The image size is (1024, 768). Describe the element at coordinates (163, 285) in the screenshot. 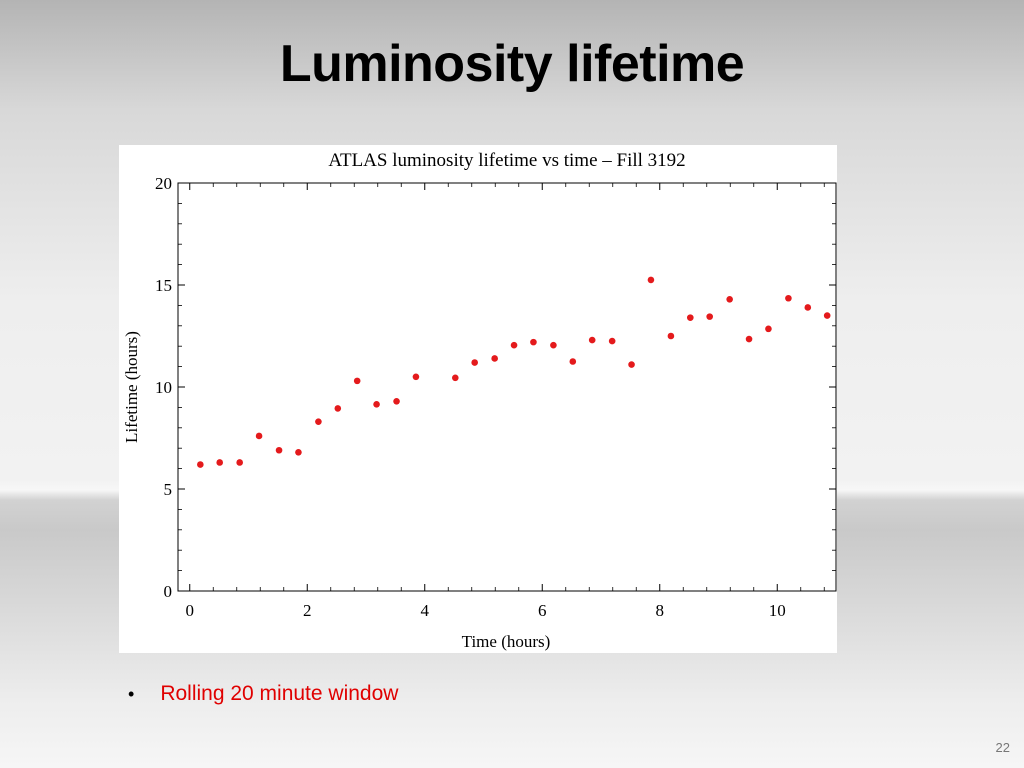

I see `y-tick-label: 15` at that location.